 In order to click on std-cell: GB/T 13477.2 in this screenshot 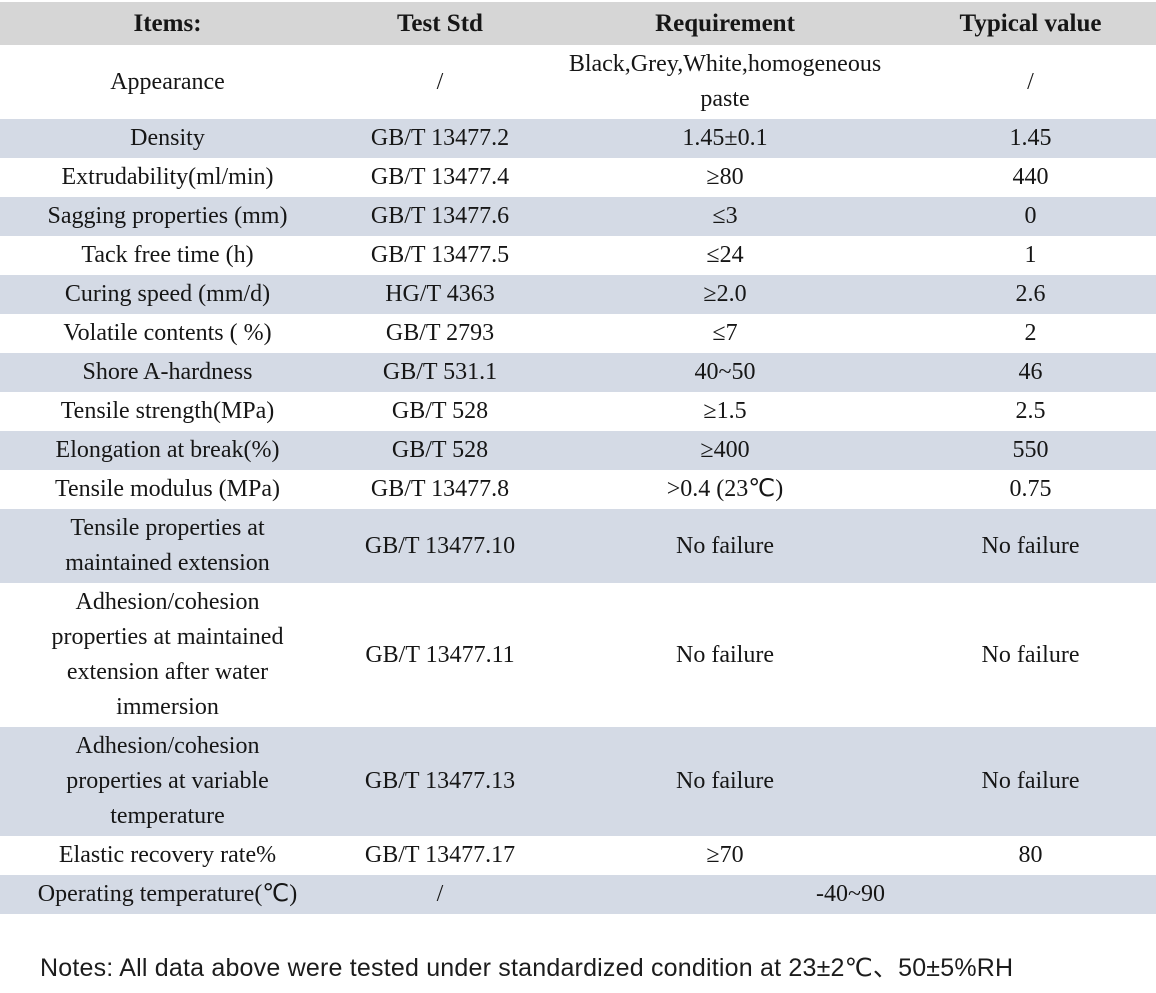, I will do `click(440, 138)`.